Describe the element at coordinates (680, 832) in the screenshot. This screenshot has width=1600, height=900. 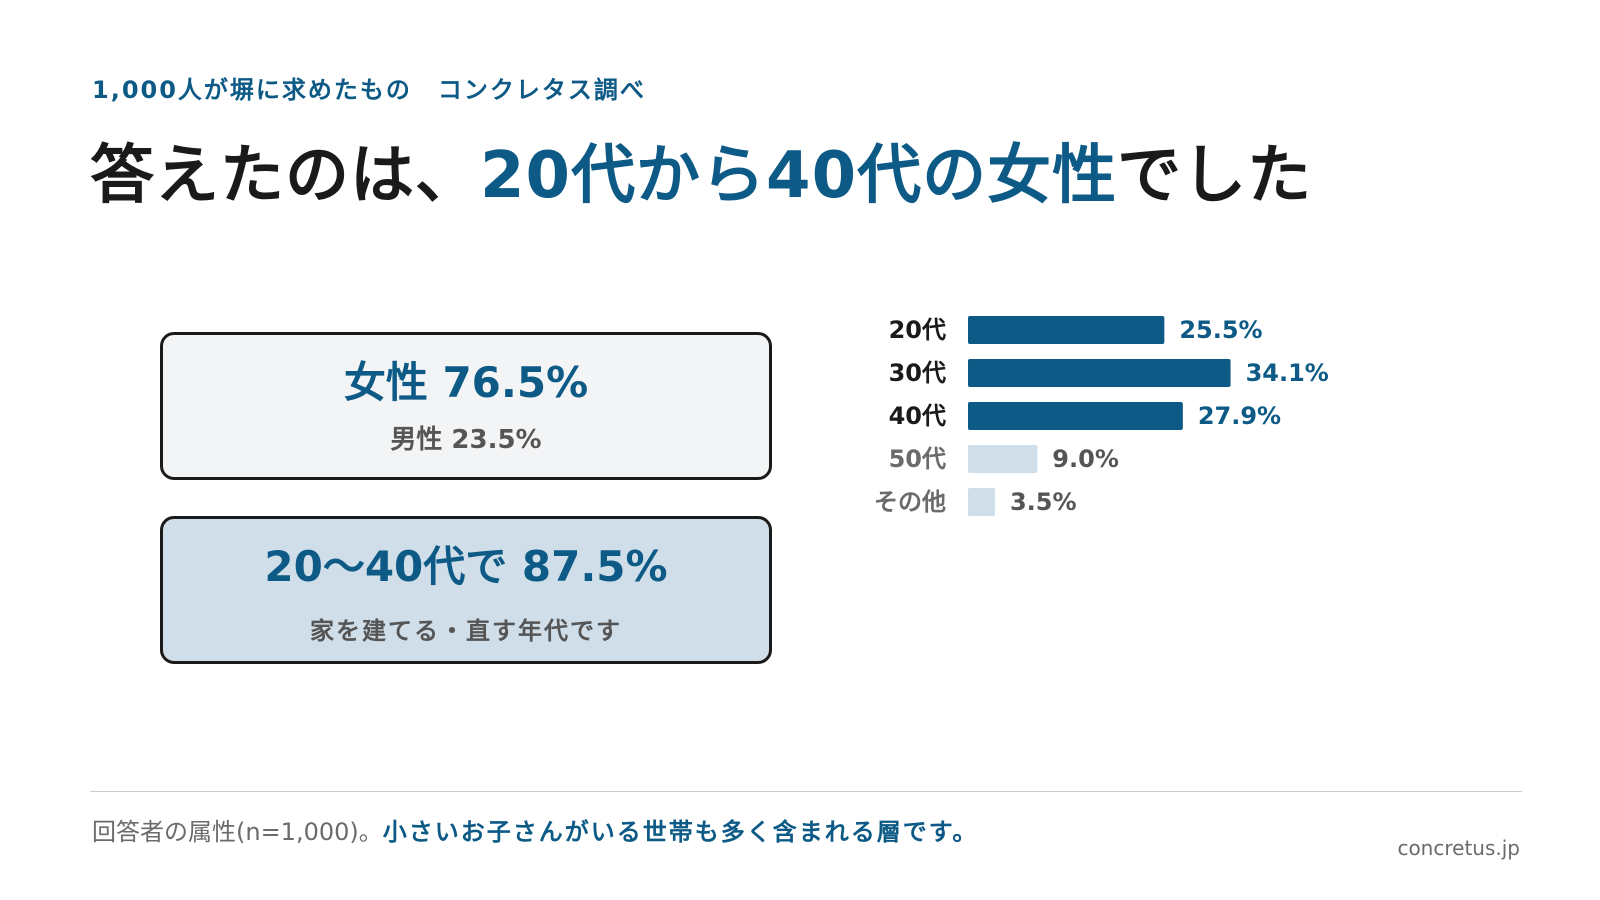
I see `footer-note-emphasis: 小さいお子さんがいる世帯も多く含まれる層です。` at that location.